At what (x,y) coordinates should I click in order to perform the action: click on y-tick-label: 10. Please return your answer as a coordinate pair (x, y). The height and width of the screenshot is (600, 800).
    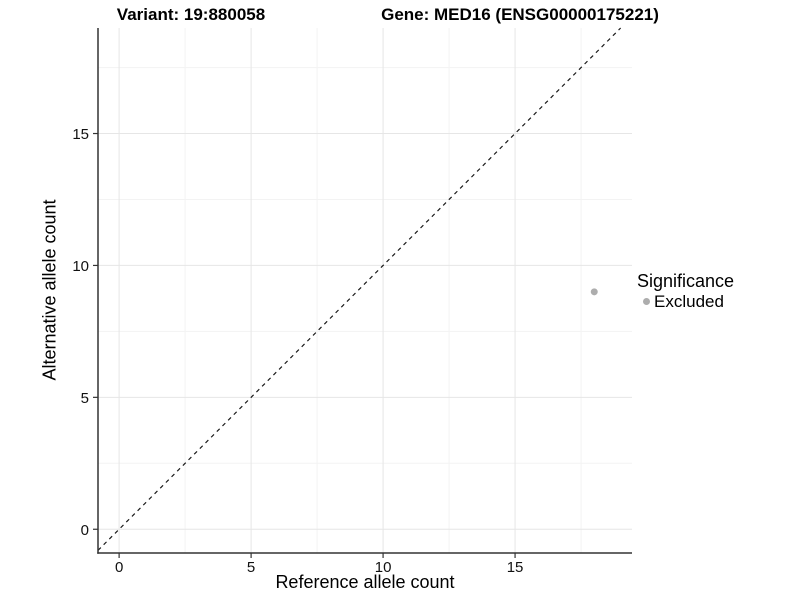
    Looking at the image, I should click on (80, 266).